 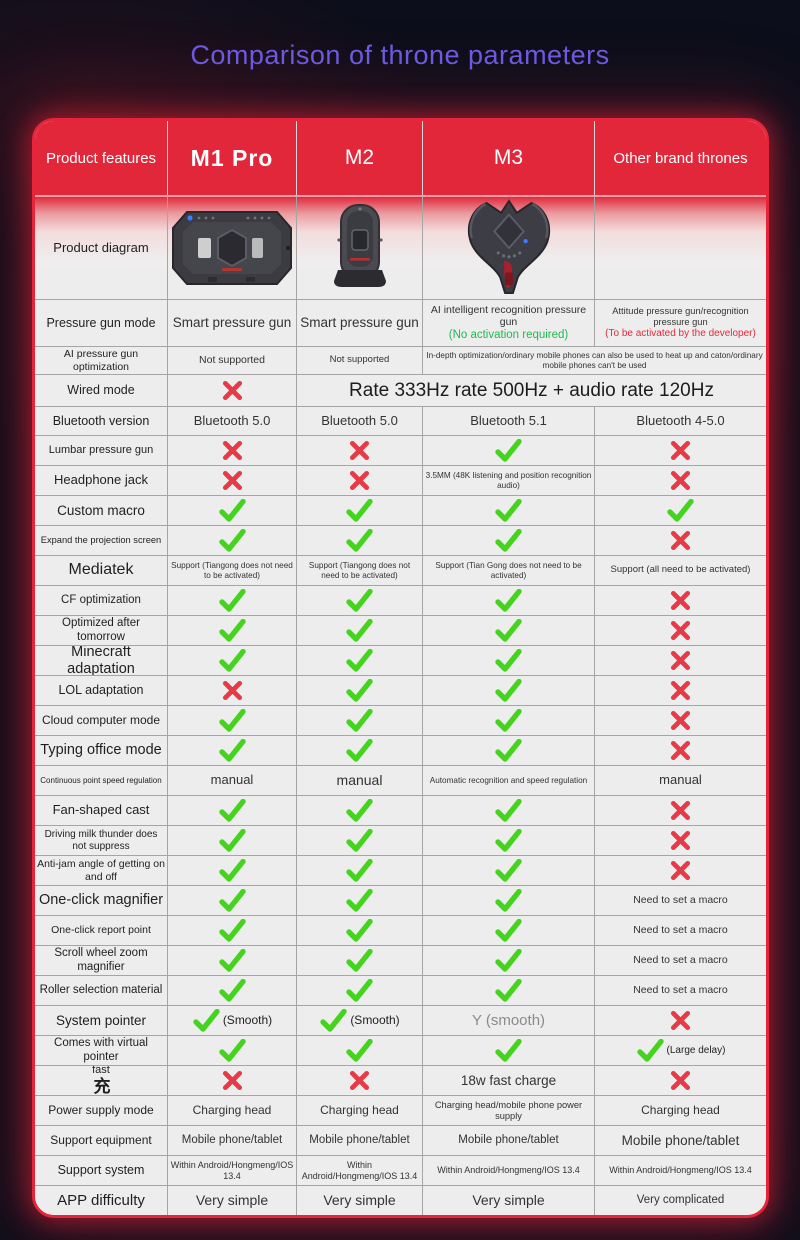 What do you see at coordinates (101, 1050) in the screenshot?
I see `feature-label: Comes with virtual pointer` at bounding box center [101, 1050].